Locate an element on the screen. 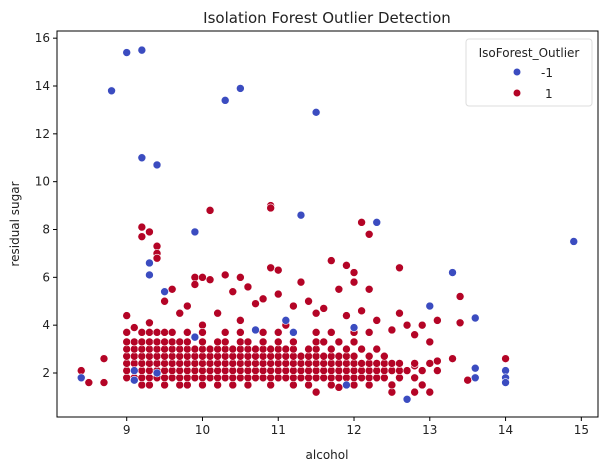  legend-marker-neg1 is located at coordinates (517, 72).